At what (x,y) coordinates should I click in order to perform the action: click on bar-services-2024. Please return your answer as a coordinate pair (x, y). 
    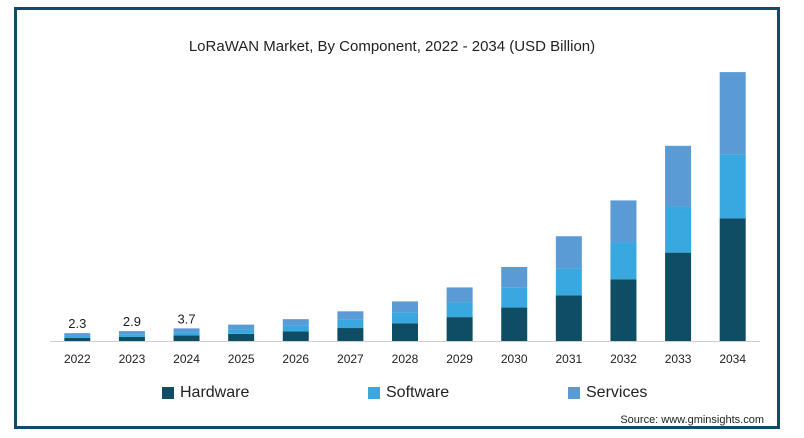
    Looking at the image, I should click on (186, 330).